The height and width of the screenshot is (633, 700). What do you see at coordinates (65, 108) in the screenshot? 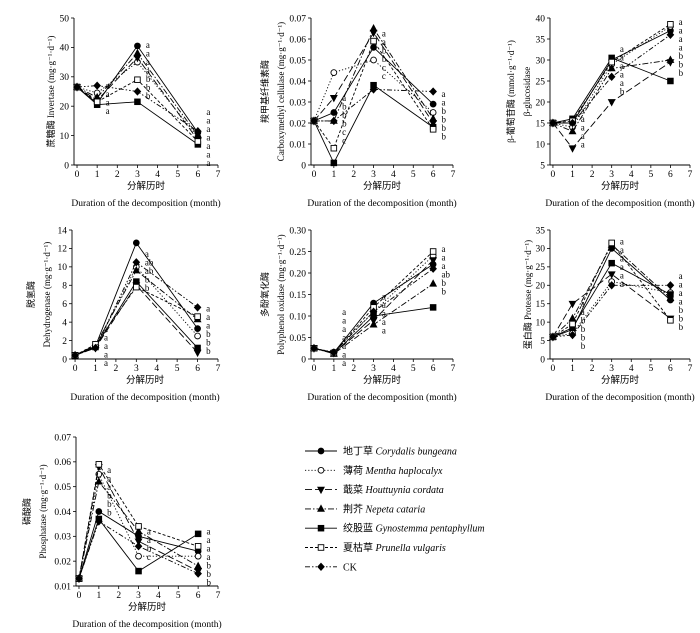
I see `y-tick-label: 20` at bounding box center [65, 108].